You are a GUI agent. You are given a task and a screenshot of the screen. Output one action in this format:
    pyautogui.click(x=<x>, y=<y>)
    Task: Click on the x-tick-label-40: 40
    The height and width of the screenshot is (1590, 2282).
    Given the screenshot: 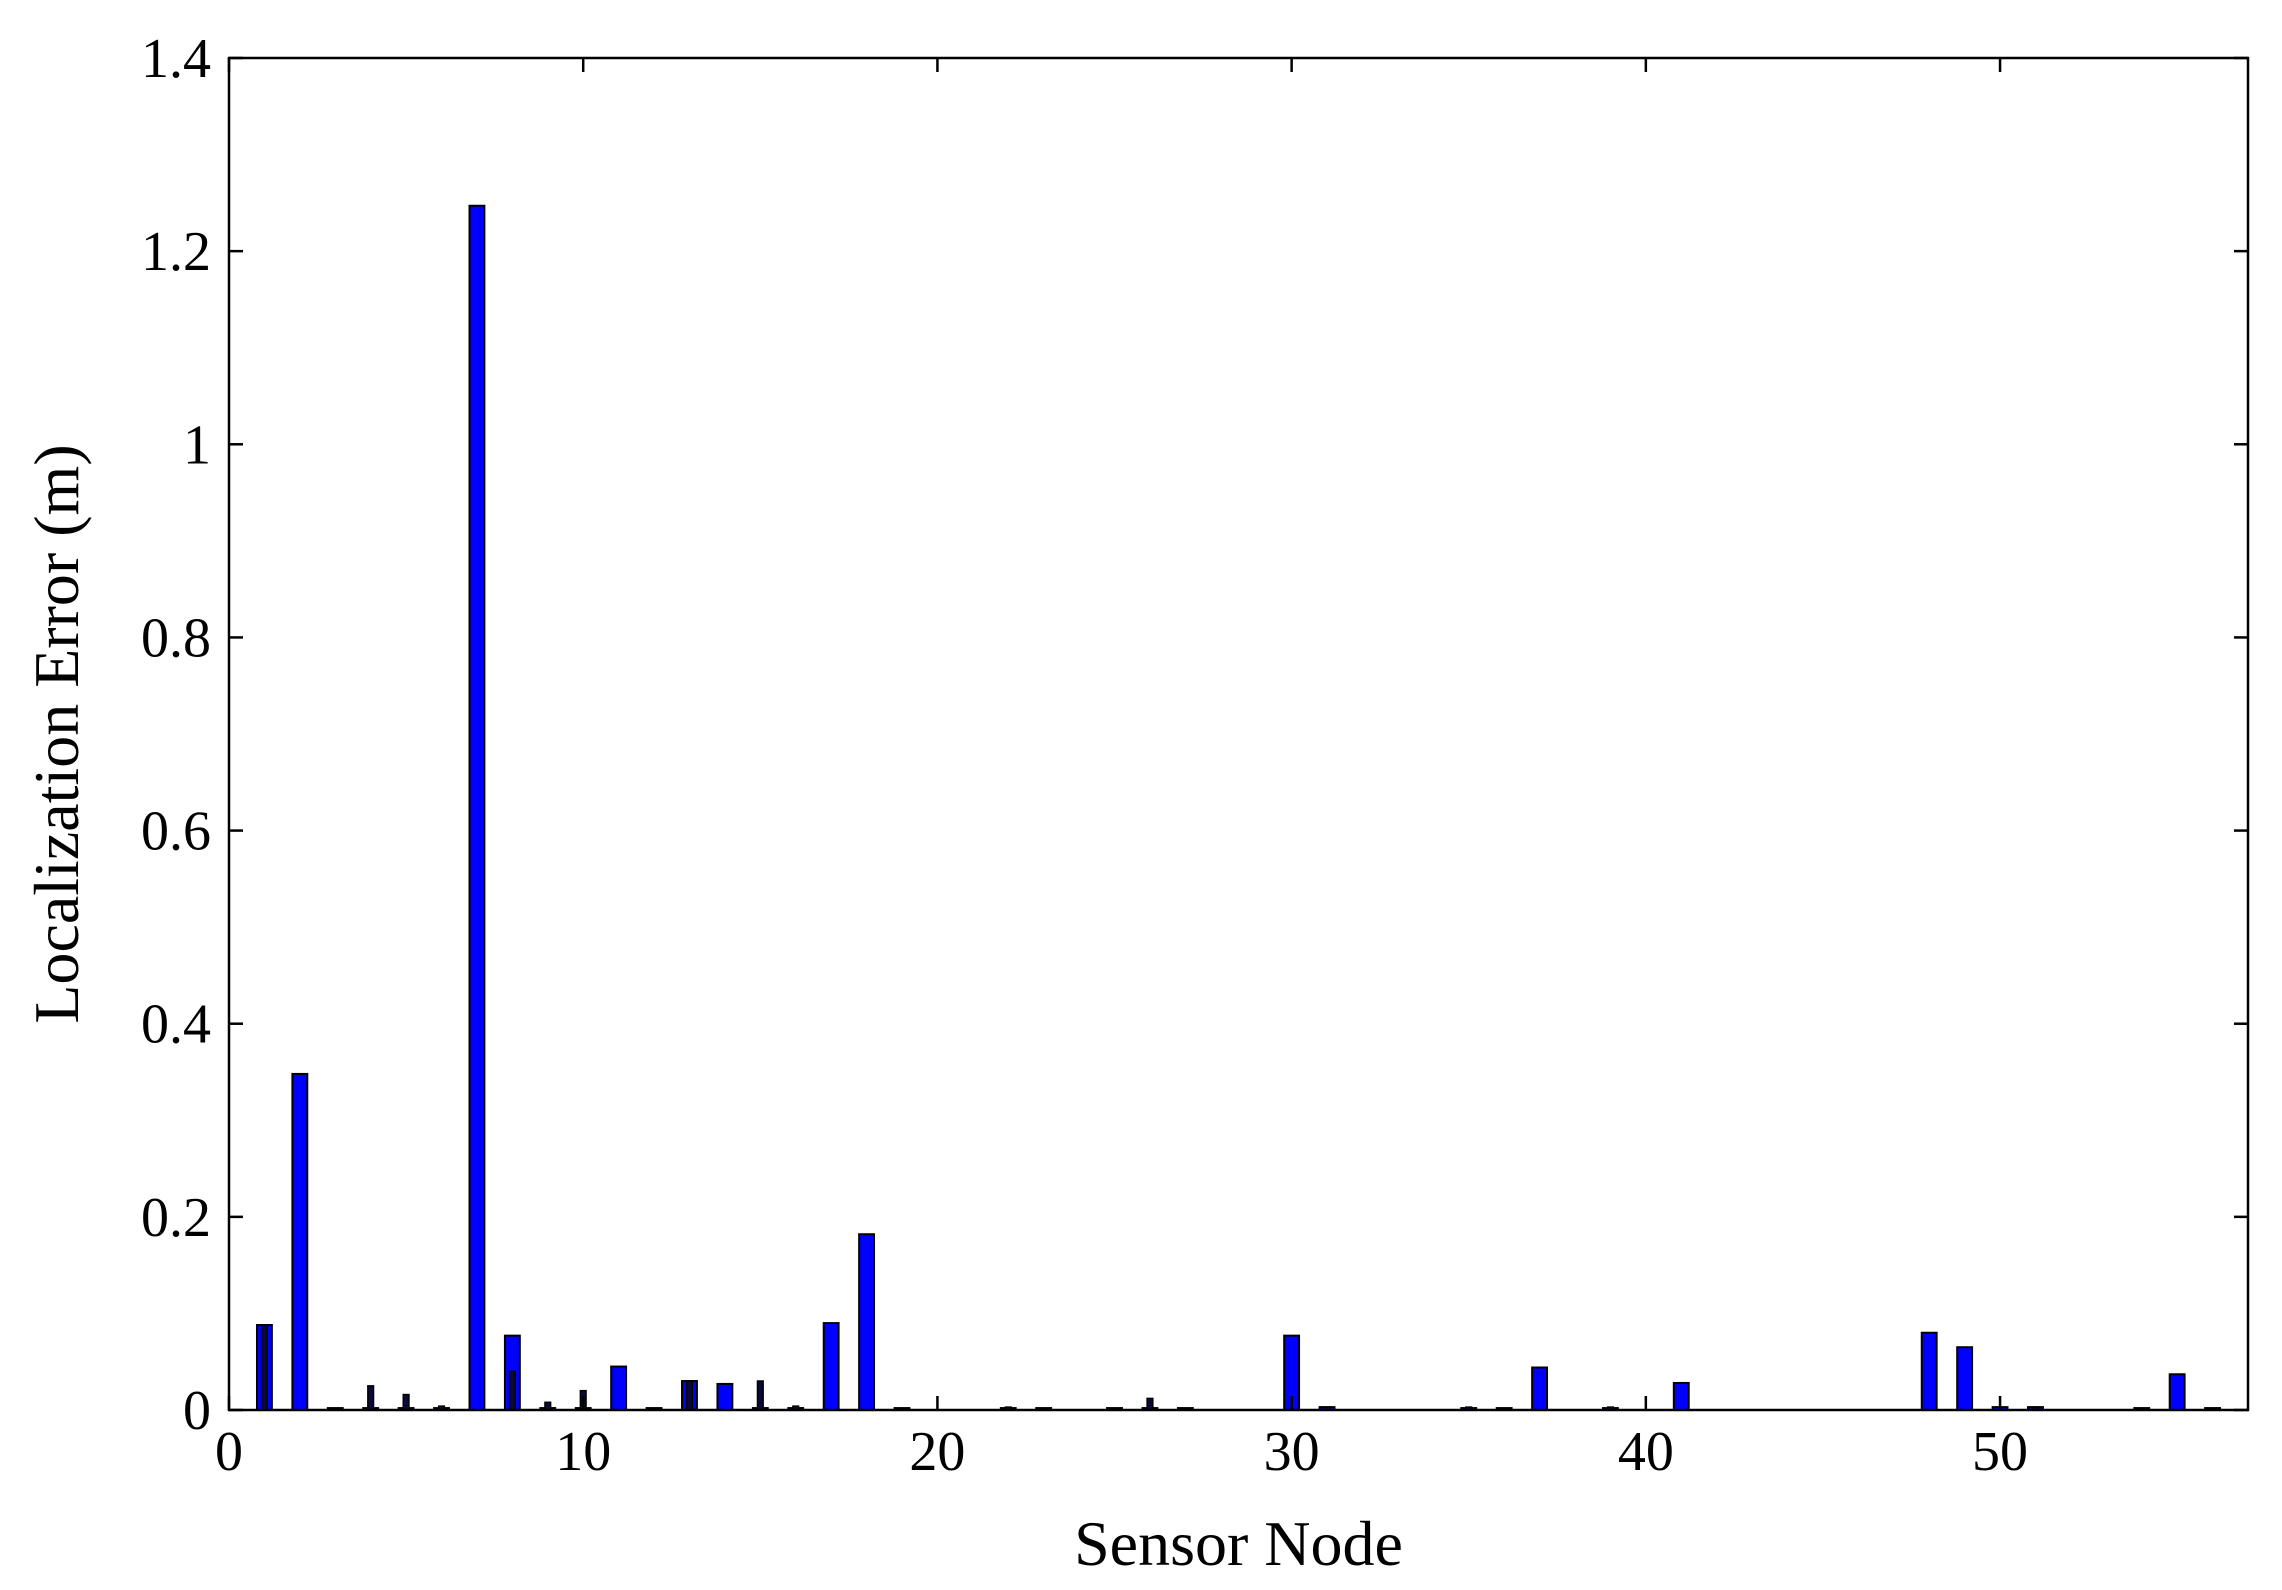 What is the action you would take?
    pyautogui.click(x=1646, y=1452)
    